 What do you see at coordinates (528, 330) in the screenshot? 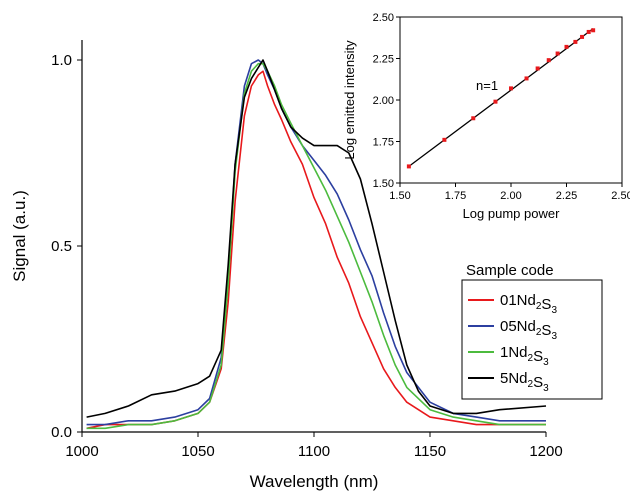
I see `legend-label: 05Nd2S3` at bounding box center [528, 330].